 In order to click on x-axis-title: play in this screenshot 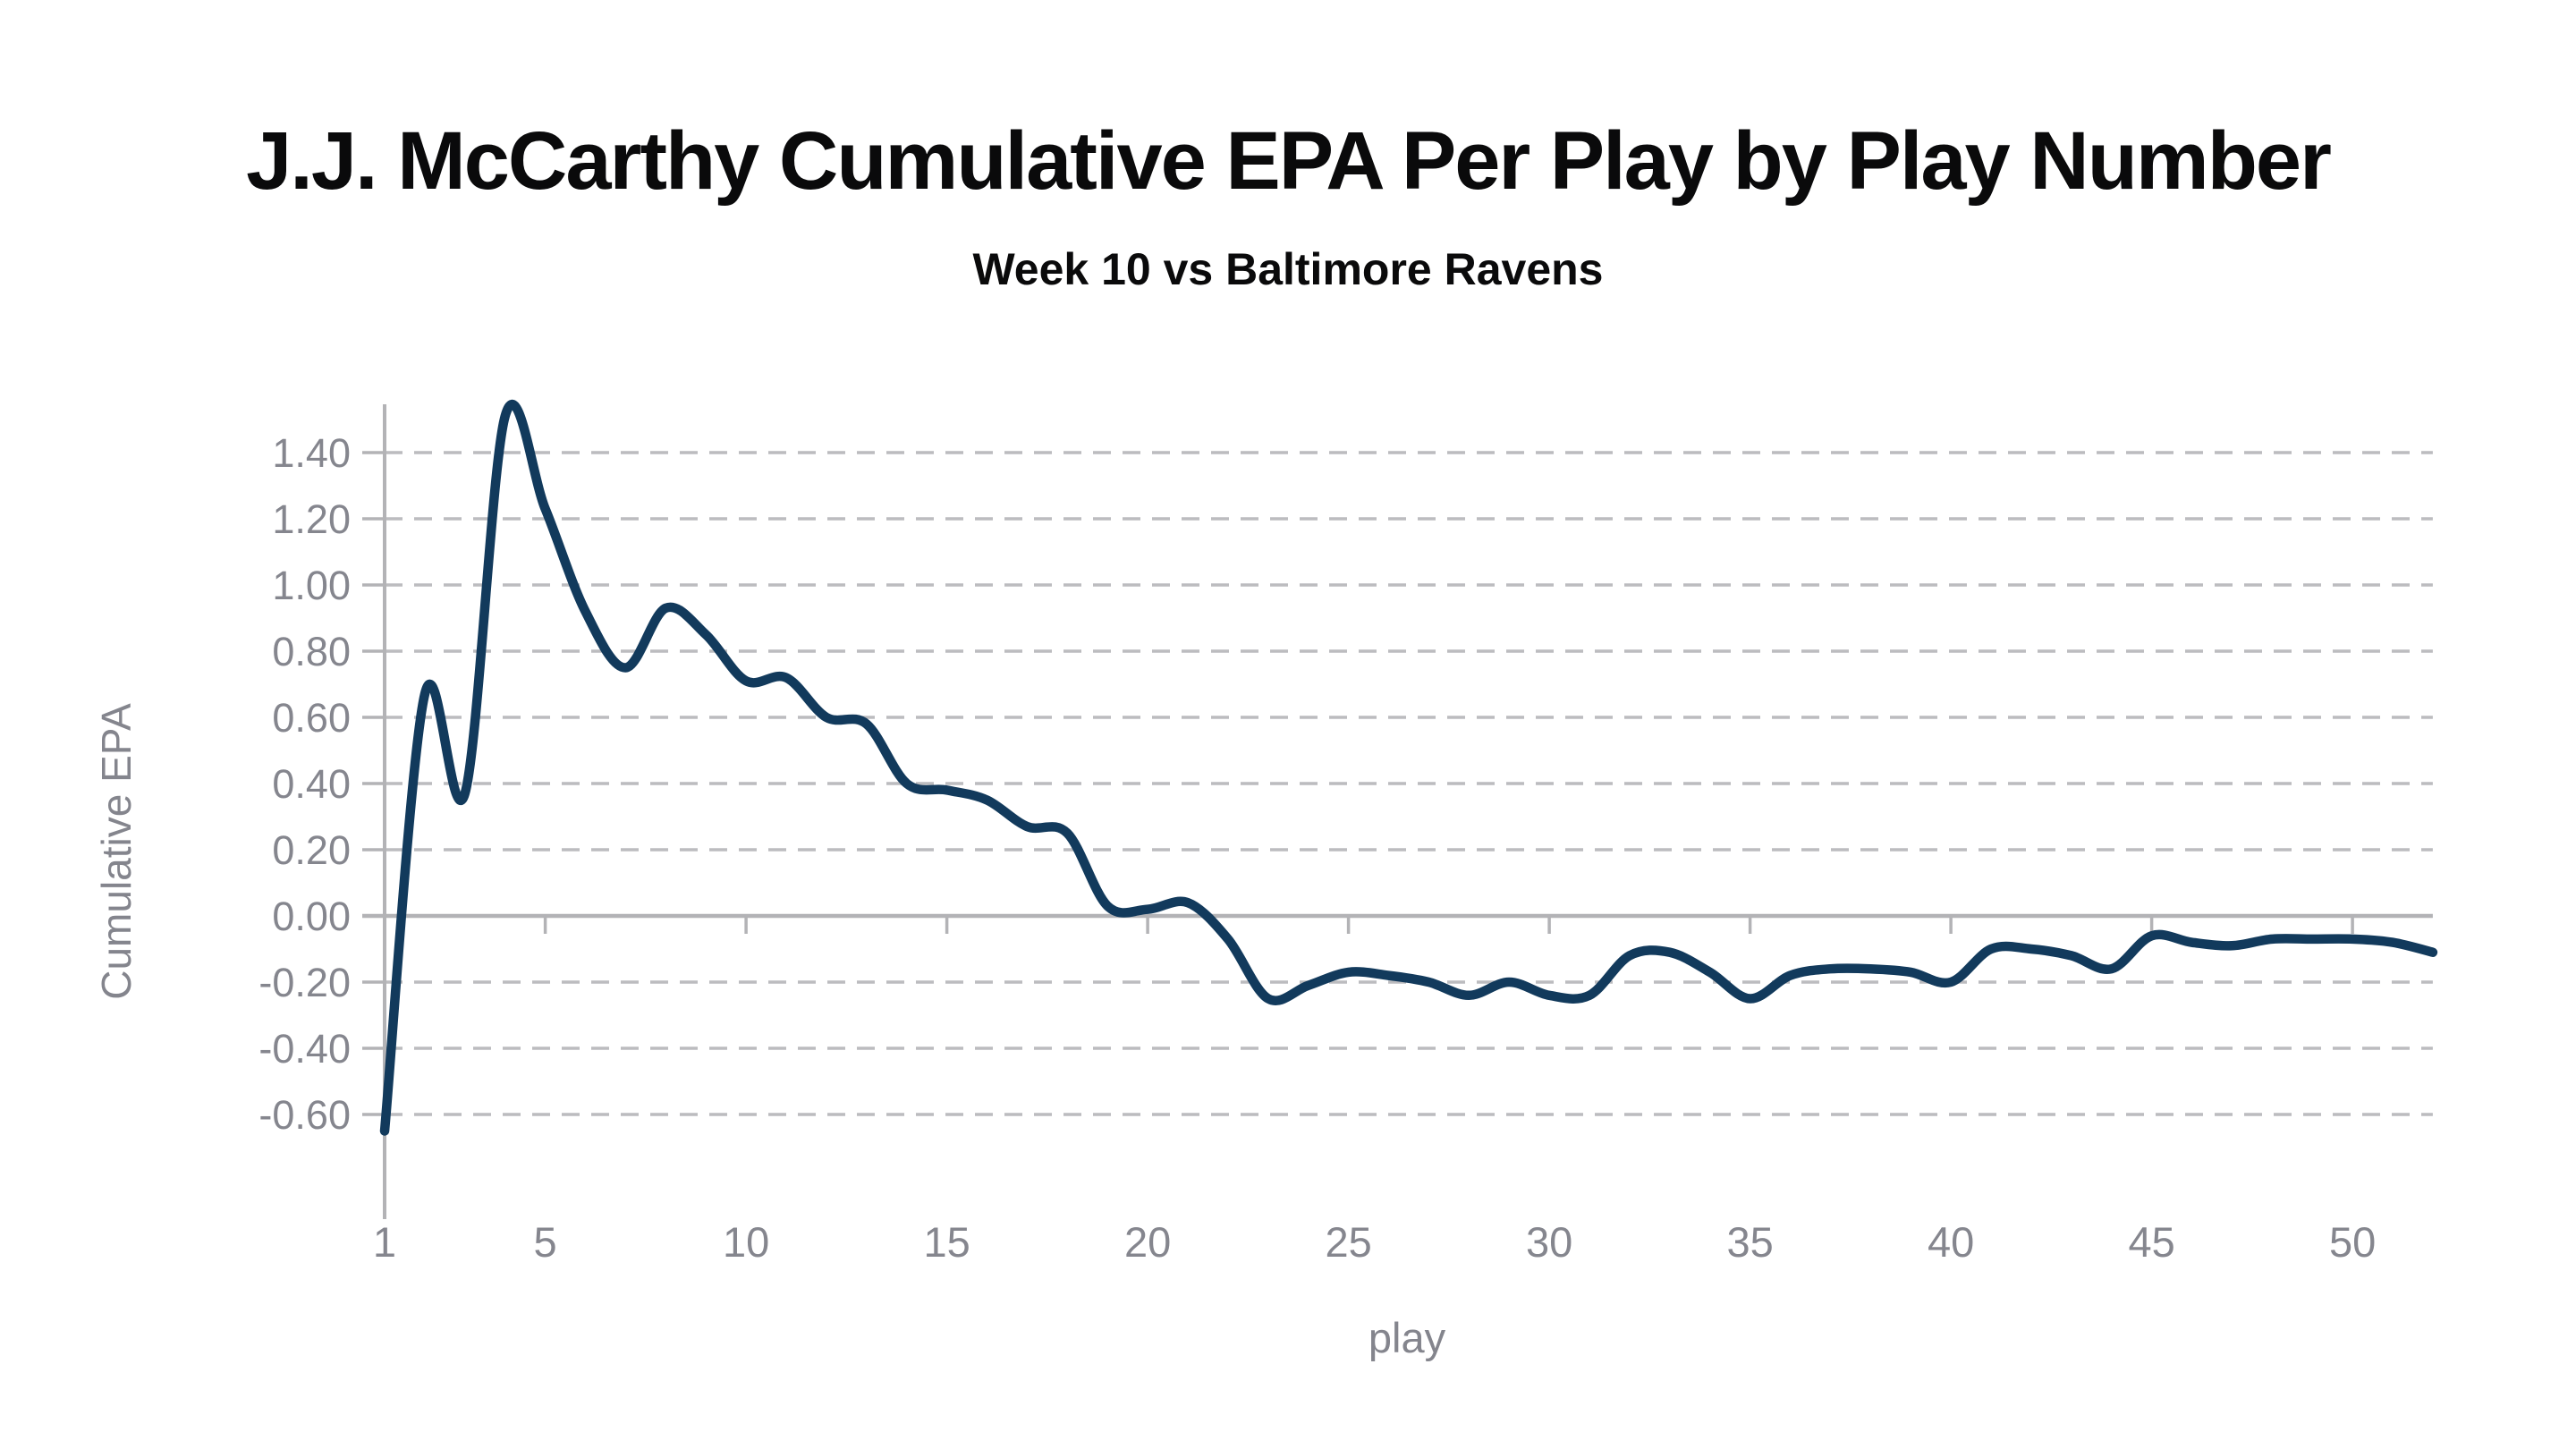, I will do `click(1407, 1337)`.